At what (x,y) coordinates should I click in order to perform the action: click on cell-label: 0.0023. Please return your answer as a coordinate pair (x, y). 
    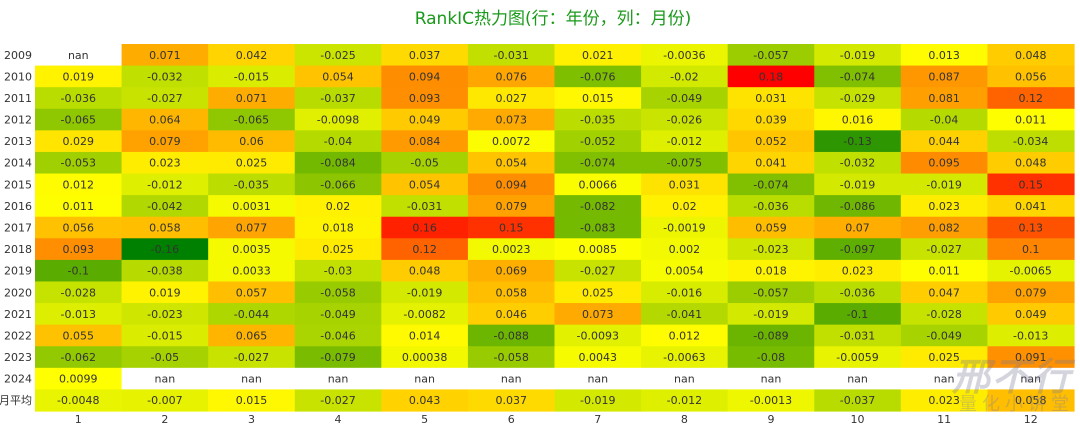
    Looking at the image, I should click on (511, 249).